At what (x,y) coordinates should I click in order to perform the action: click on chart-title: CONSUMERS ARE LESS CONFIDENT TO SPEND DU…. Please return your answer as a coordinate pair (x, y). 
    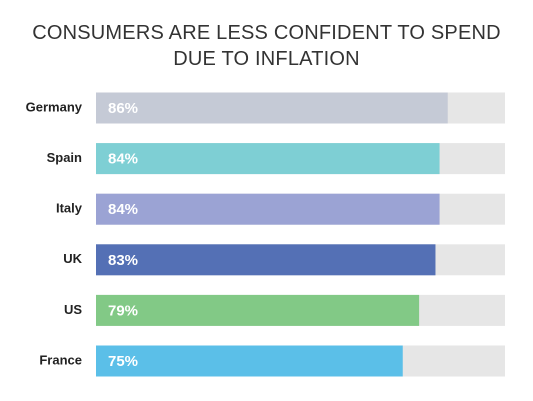
    Looking at the image, I should click on (266, 46).